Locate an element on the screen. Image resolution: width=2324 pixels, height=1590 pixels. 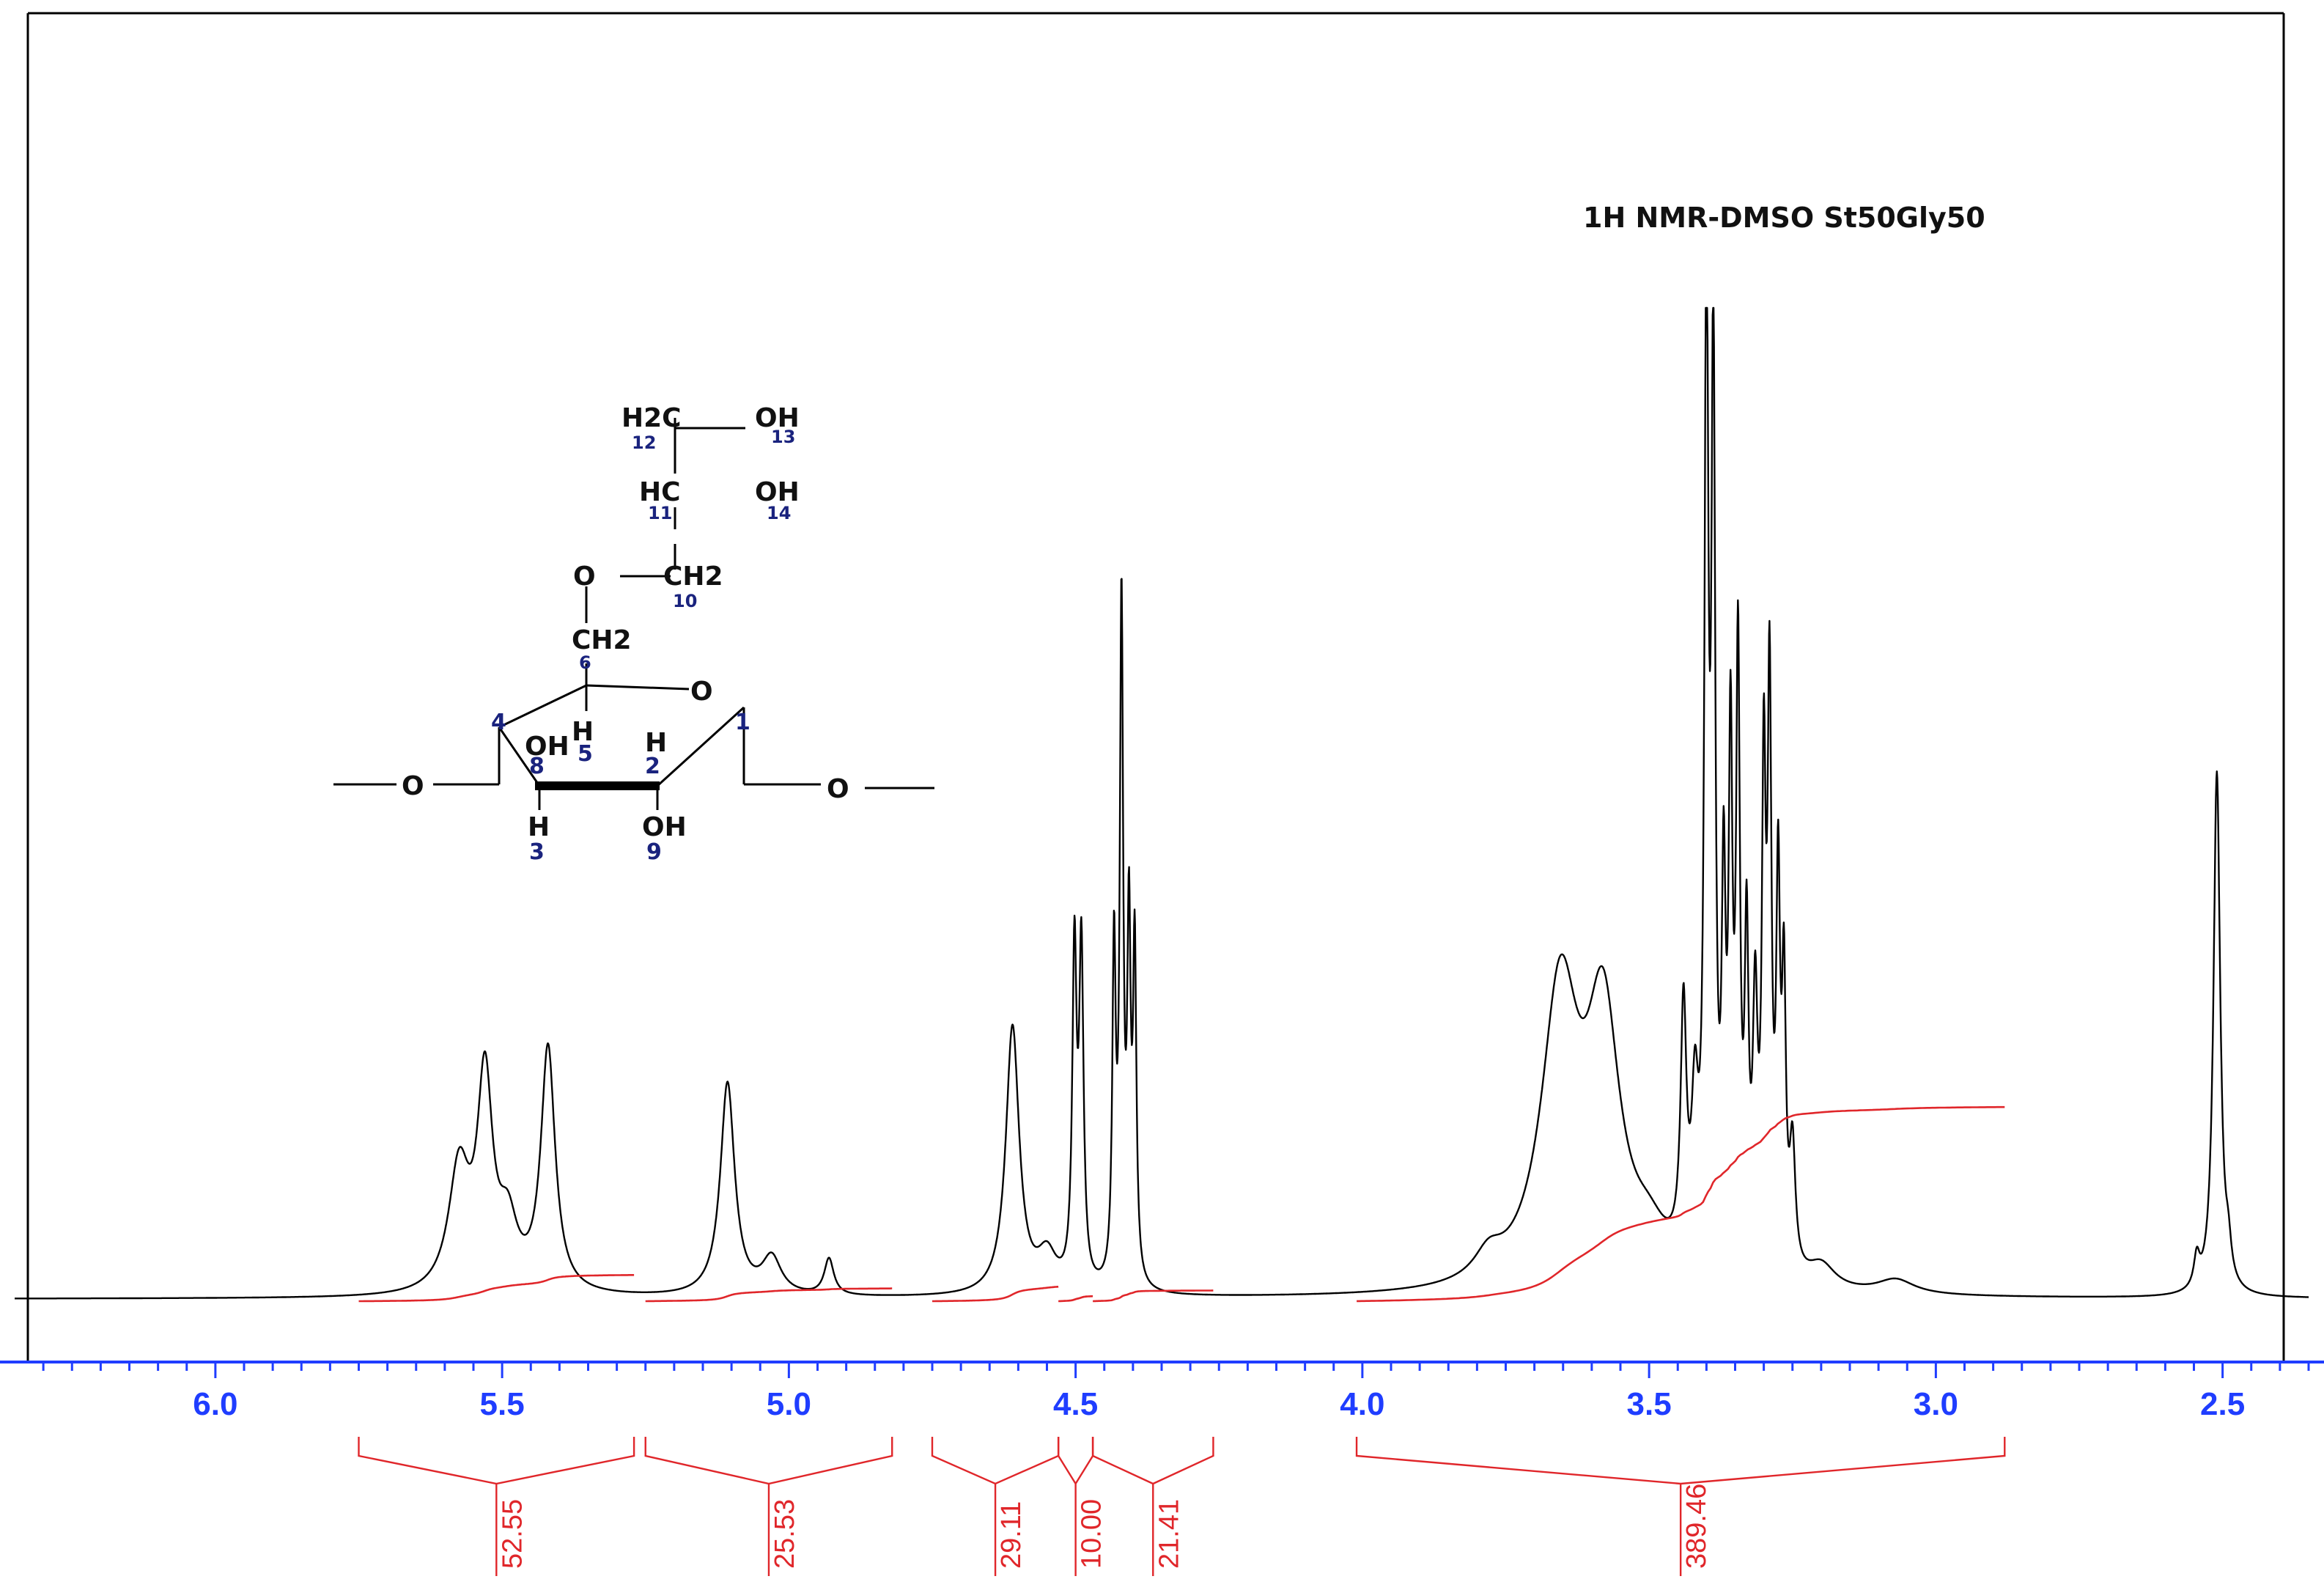
atom-o-left: O is located at coordinates (413, 786).